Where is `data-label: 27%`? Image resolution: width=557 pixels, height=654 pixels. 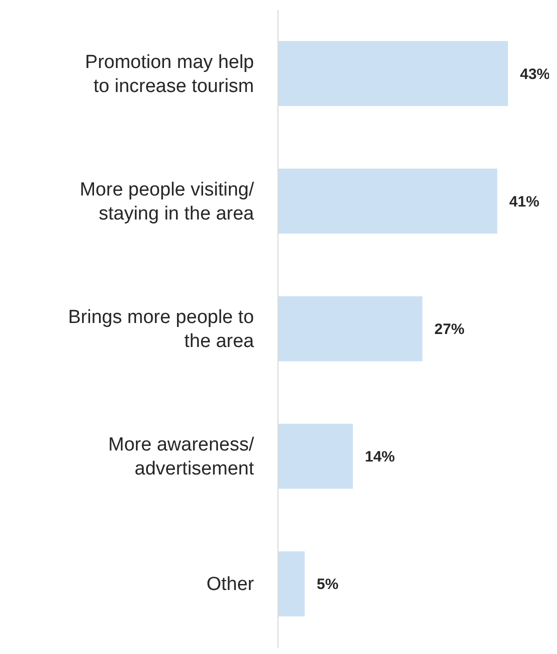 data-label: 27% is located at coordinates (449, 329).